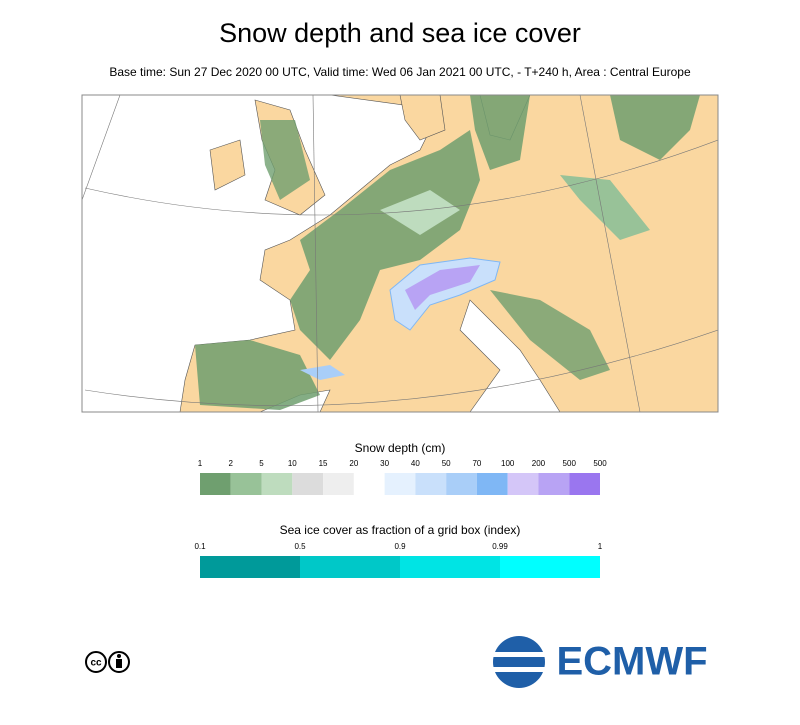 The height and width of the screenshot is (725, 800). What do you see at coordinates (200, 546) in the screenshot?
I see `tick-label: 0.1` at bounding box center [200, 546].